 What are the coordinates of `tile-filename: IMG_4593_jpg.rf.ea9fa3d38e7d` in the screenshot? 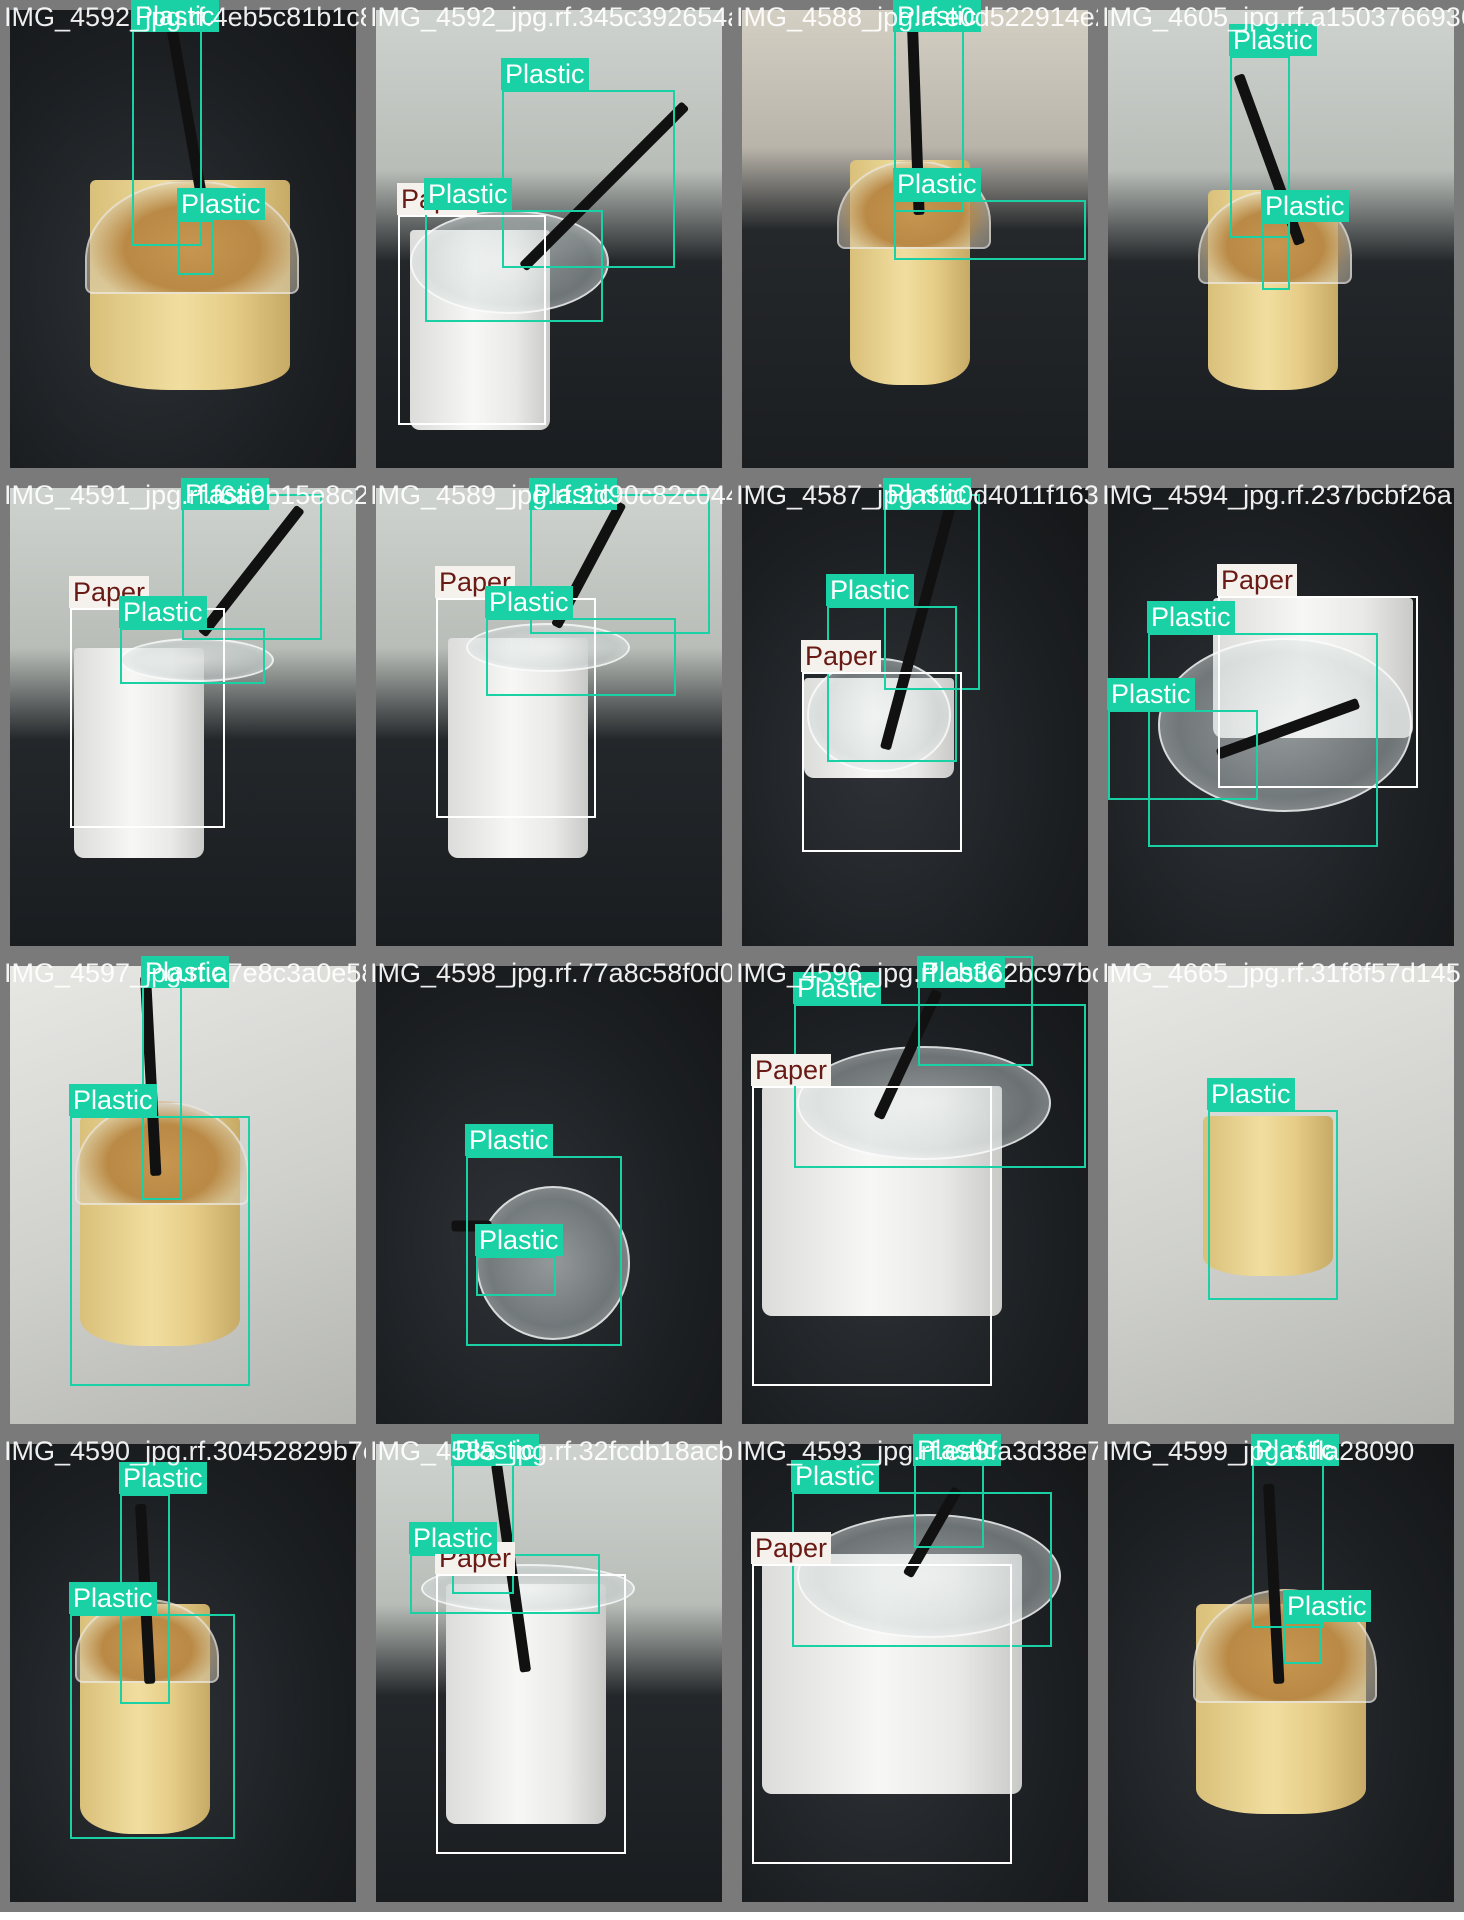 It's located at (917, 1451).